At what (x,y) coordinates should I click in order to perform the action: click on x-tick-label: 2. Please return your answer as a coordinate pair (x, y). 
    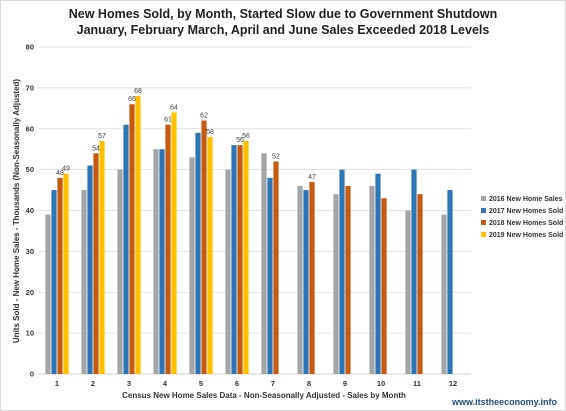
    Looking at the image, I should click on (93, 383).